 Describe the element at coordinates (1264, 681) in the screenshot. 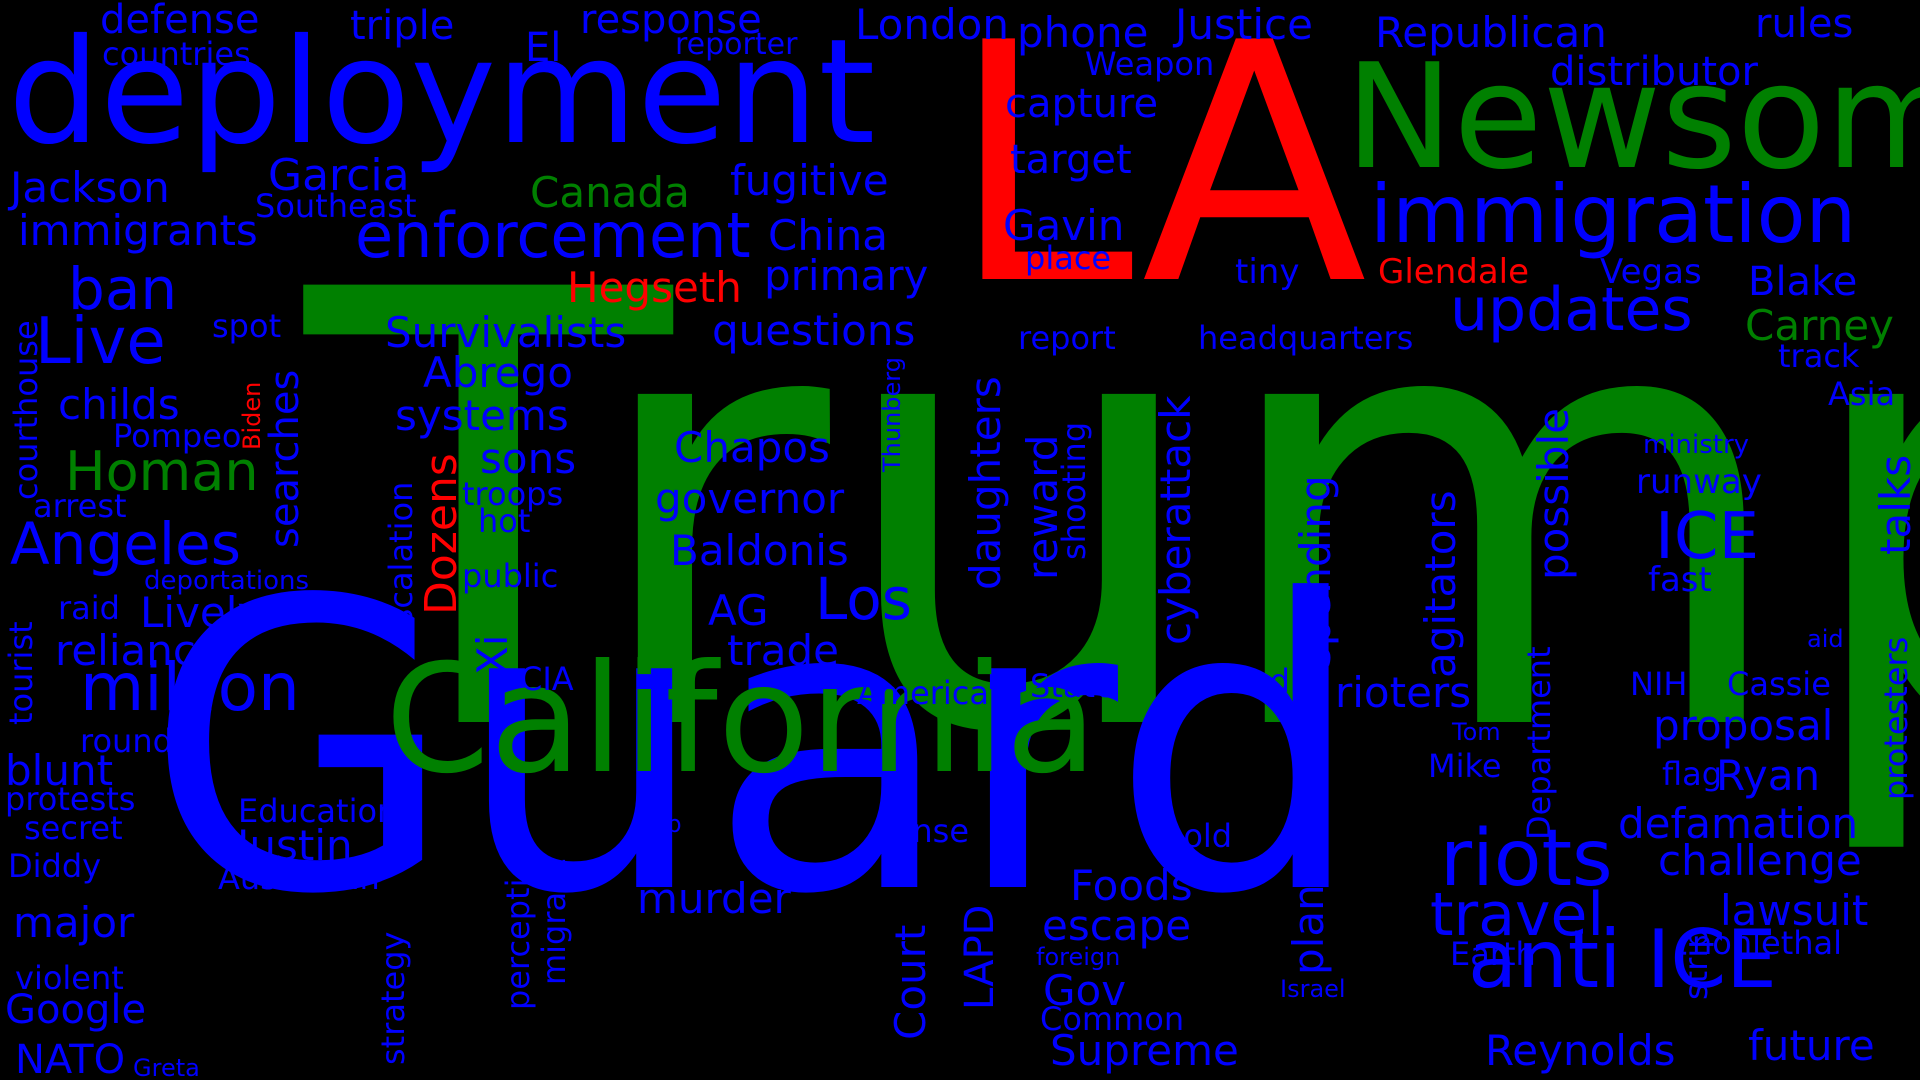

I see `word-deadly: deadly` at that location.